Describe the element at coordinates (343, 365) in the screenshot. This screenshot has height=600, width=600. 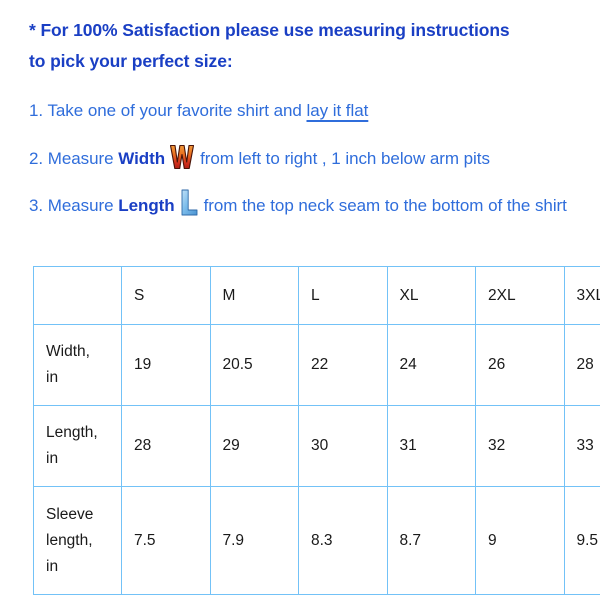
I see `cell-width-l: 22` at that location.